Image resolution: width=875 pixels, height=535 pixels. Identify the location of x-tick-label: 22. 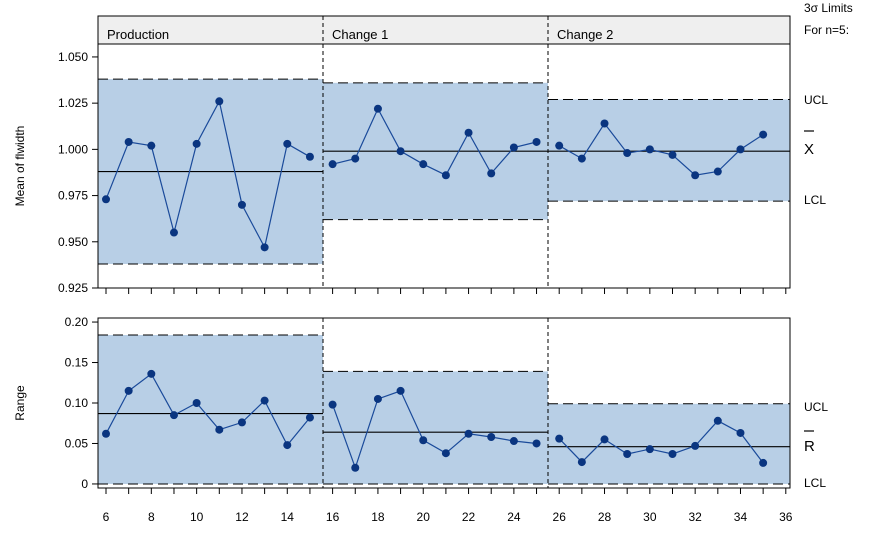
(469, 517).